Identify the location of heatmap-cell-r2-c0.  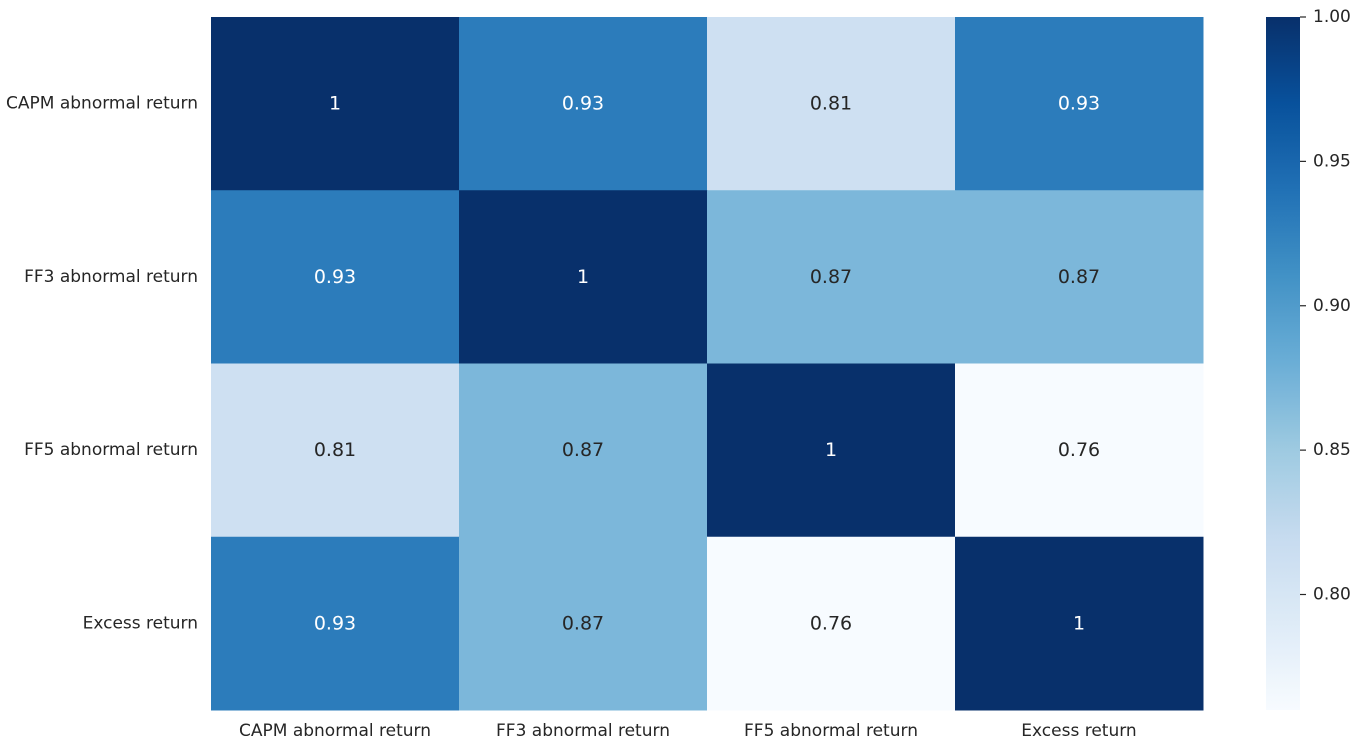
(335, 450).